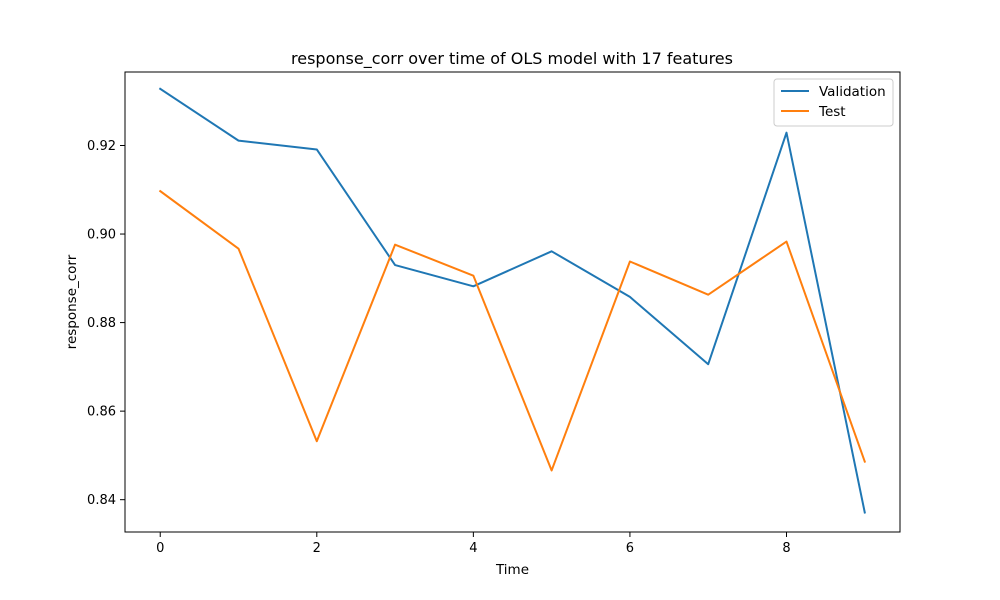 This screenshot has height=600, width=1000. What do you see at coordinates (101, 235) in the screenshot?
I see `y-tick-label: 0.90` at bounding box center [101, 235].